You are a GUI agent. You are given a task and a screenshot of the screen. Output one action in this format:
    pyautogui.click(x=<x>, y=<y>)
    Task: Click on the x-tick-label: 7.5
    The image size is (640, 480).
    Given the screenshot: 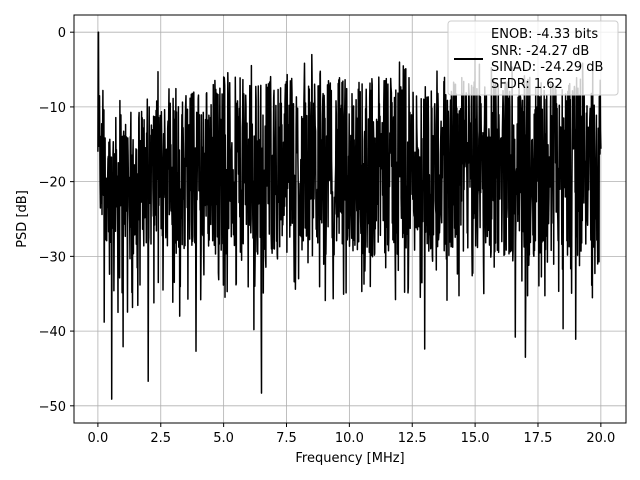 What is the action you would take?
    pyautogui.click(x=286, y=438)
    